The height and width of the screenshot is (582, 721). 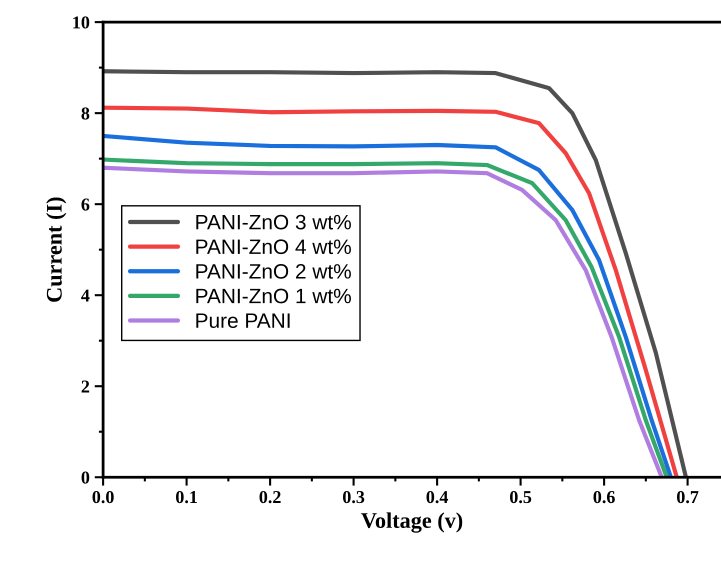 What do you see at coordinates (437, 497) in the screenshot?
I see `x-tick-label: 0.4` at bounding box center [437, 497].